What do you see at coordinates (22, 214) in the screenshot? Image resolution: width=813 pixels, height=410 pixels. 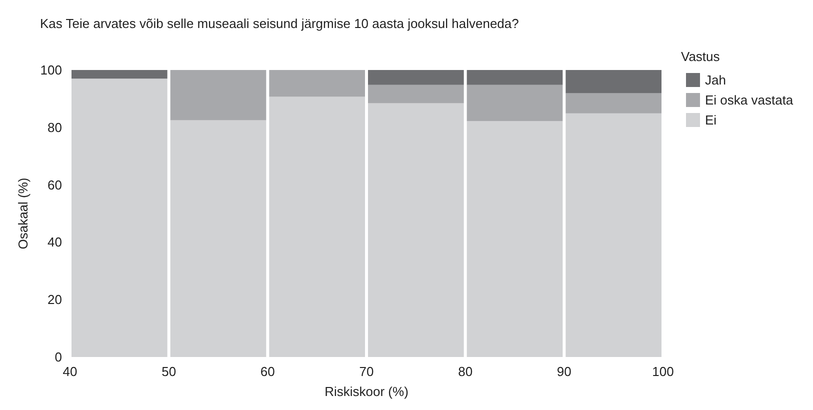 I see `y-axis-title: Osakaal (%)` at bounding box center [22, 214].